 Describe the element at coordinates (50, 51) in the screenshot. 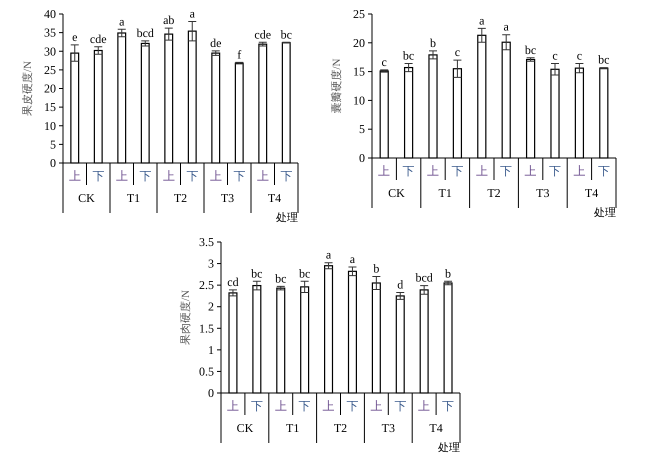

I see `y-tick-label: 30` at that location.